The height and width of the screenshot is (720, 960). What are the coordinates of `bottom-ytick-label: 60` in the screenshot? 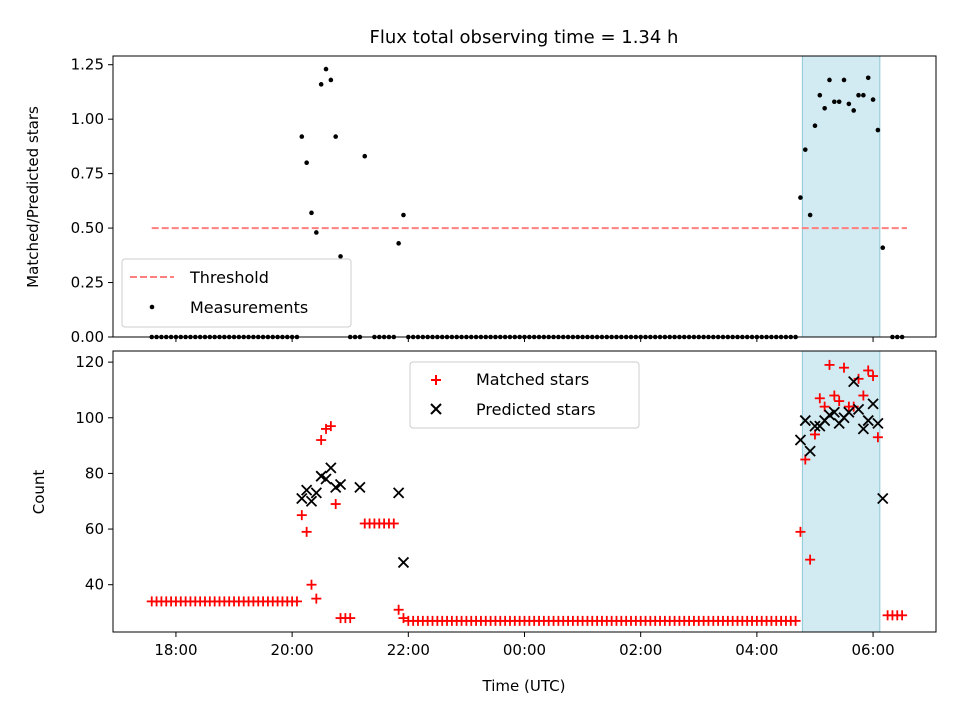 It's located at (94, 529).